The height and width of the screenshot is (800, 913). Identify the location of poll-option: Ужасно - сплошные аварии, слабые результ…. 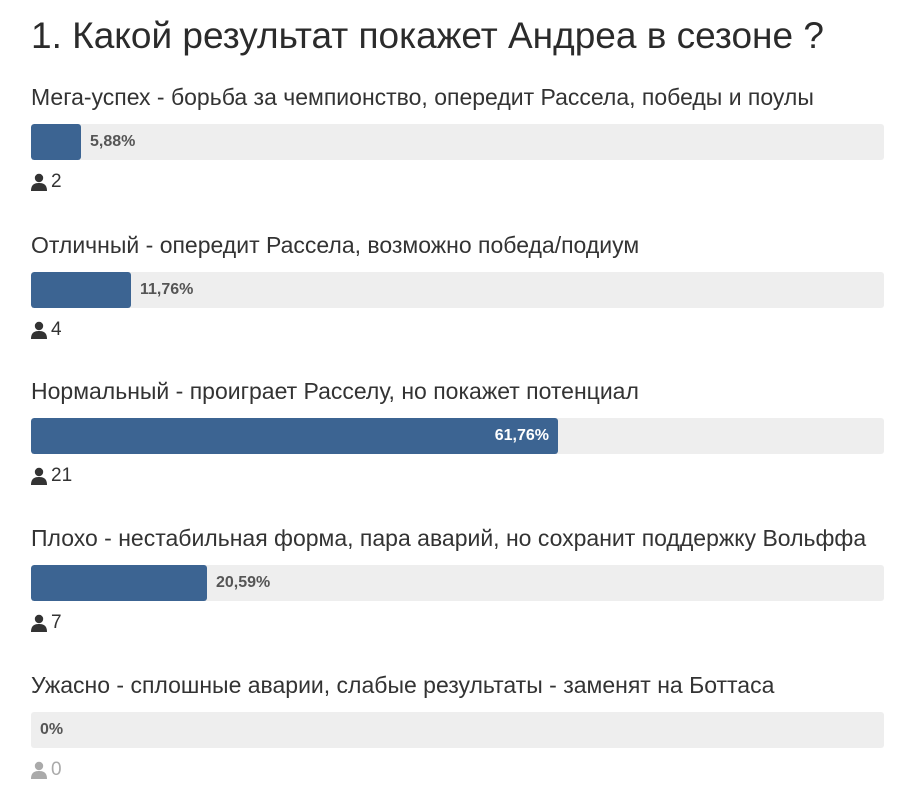
(457, 731).